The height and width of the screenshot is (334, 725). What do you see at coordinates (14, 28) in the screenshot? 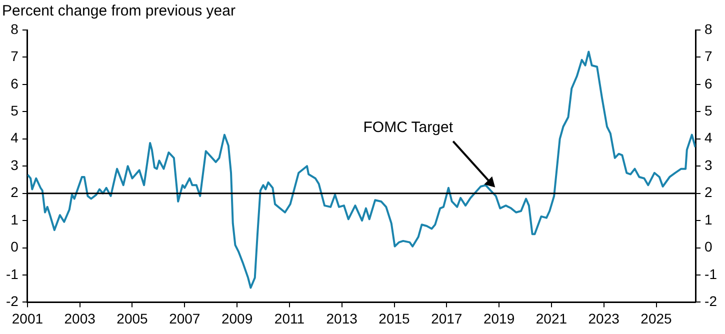
I see `y-tick-label: 8` at bounding box center [14, 28].